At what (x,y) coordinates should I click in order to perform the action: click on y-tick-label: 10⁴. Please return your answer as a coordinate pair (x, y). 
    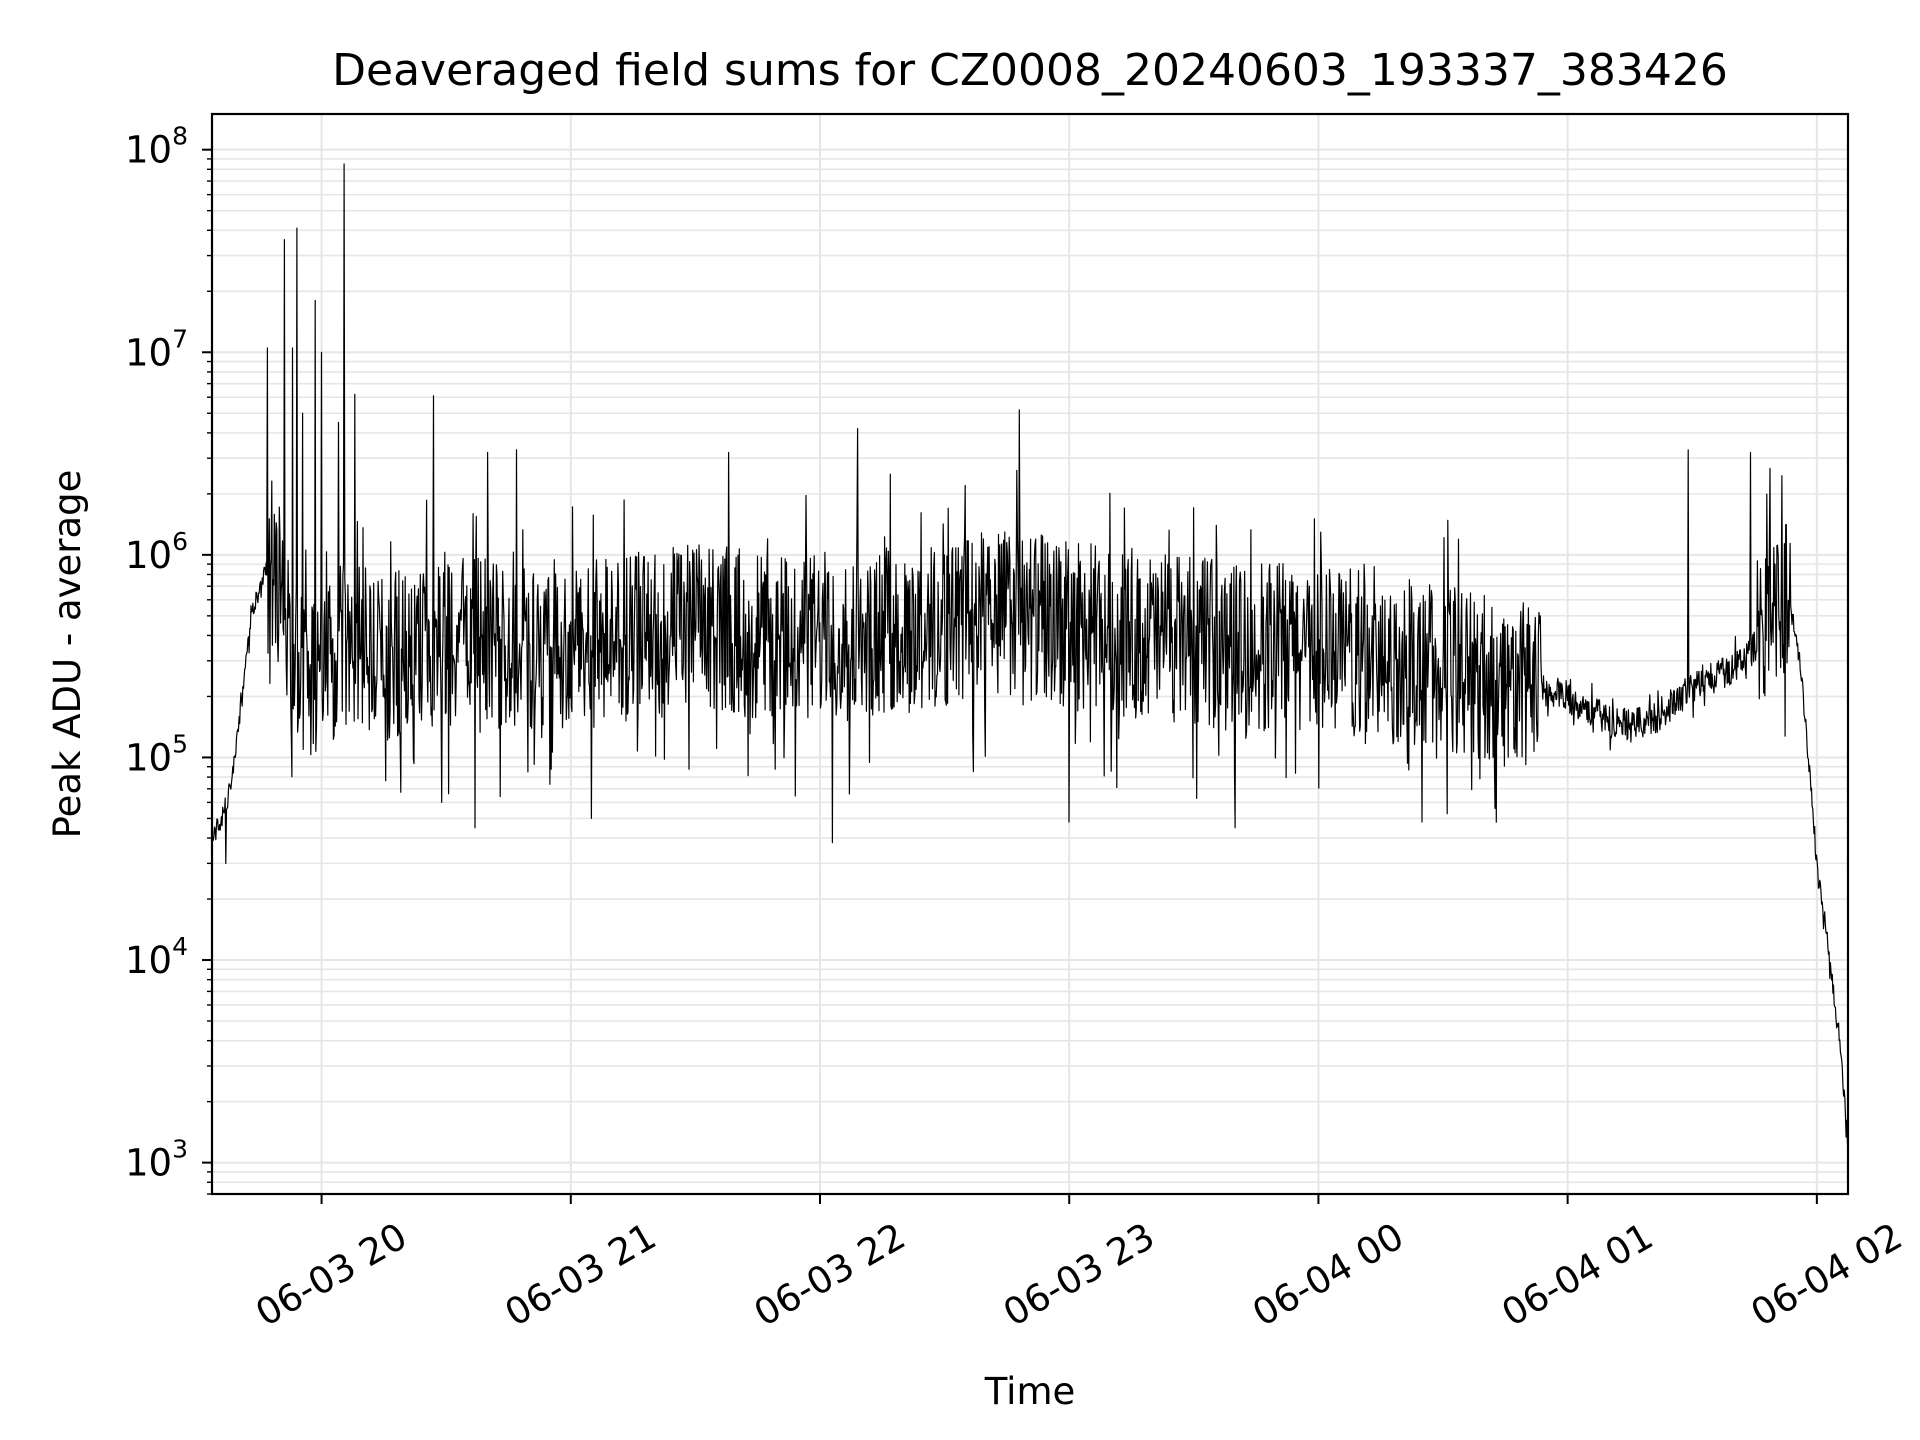
    Looking at the image, I should click on (156, 957).